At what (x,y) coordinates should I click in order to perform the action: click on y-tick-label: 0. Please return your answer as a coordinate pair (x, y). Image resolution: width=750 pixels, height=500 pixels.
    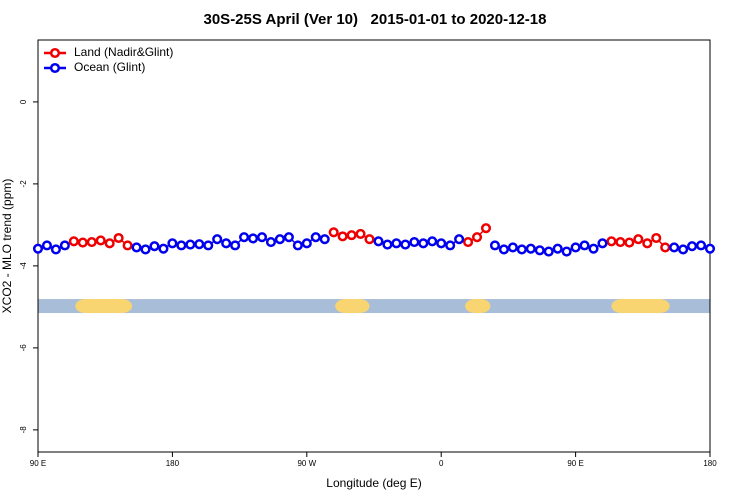
    Looking at the image, I should click on (23, 101).